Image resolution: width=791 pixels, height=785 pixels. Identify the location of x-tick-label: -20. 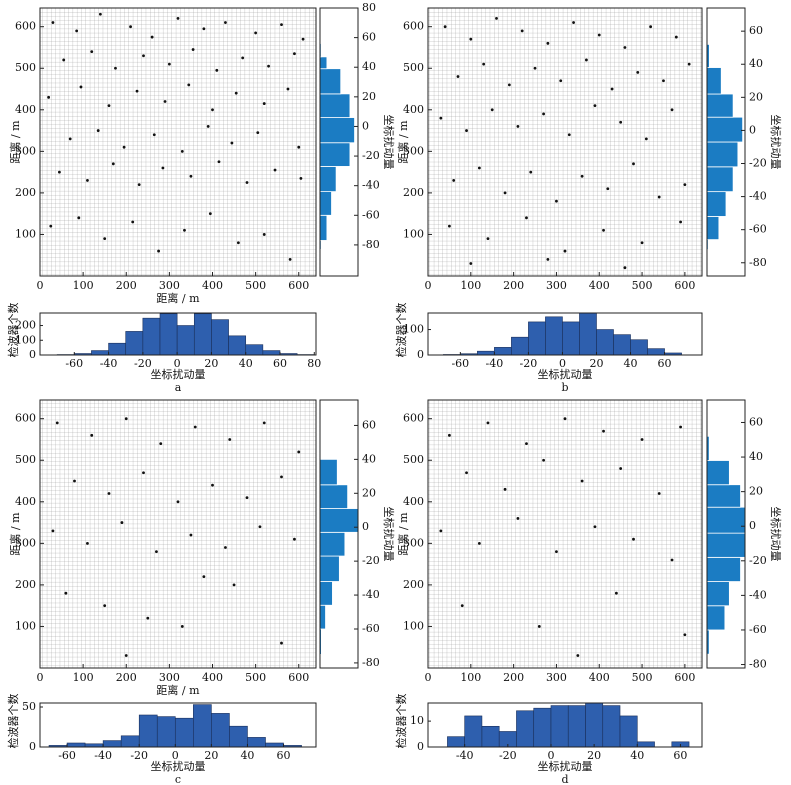
(143, 363).